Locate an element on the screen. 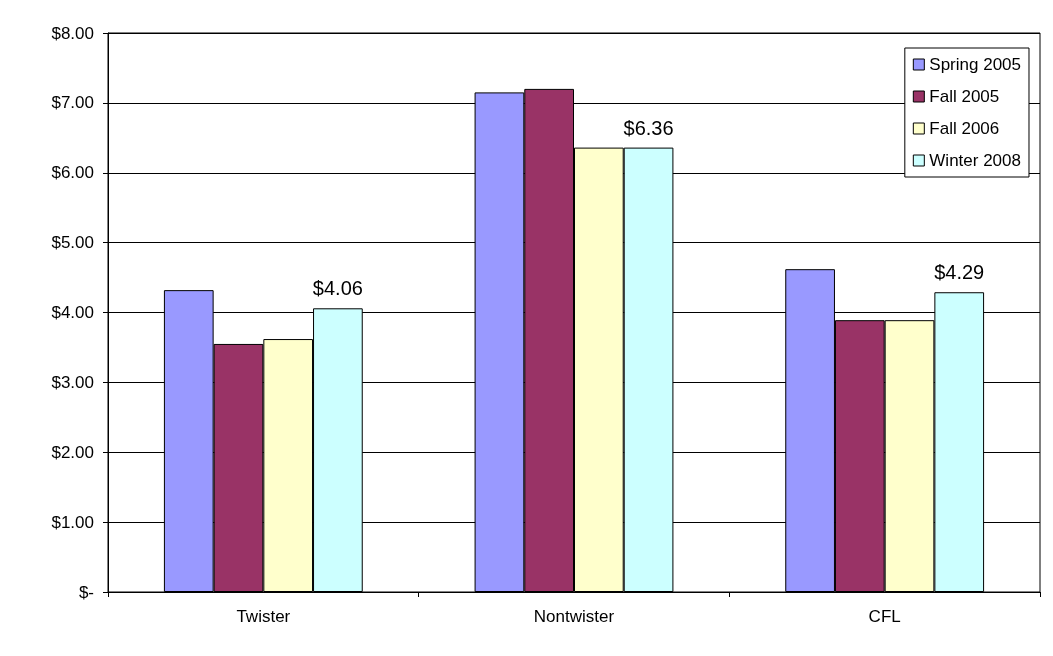 The width and height of the screenshot is (1053, 656). y-tick-label: $1.00 is located at coordinates (72, 522).